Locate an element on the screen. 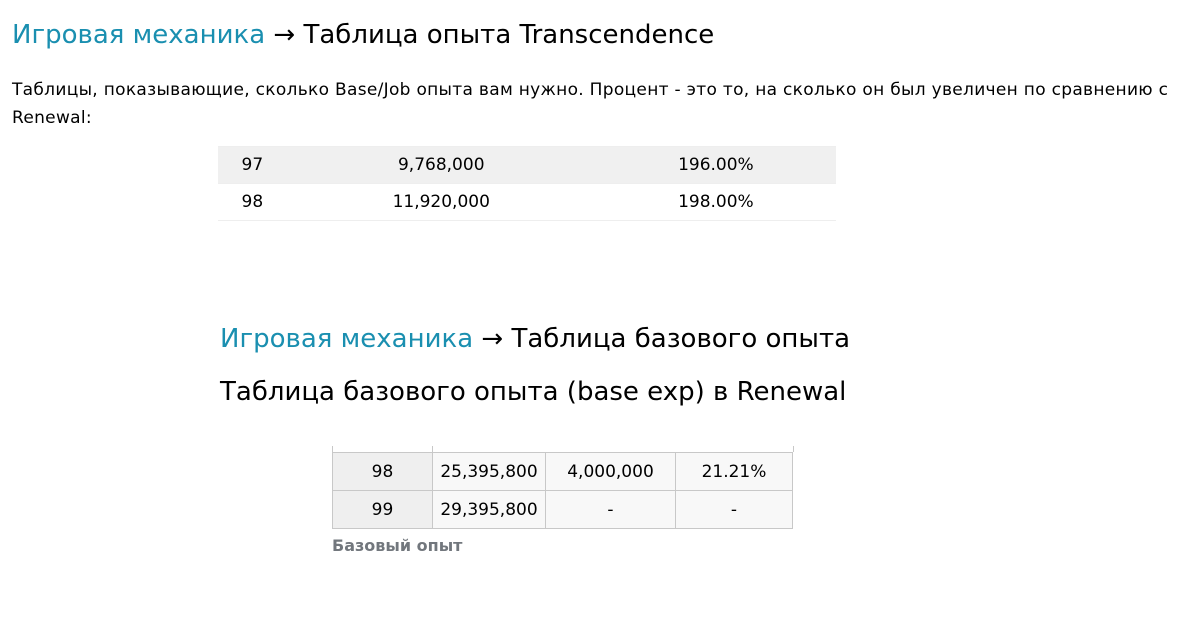 The width and height of the screenshot is (1184, 630). table-row: 99 29,395,800- - is located at coordinates (562, 509).